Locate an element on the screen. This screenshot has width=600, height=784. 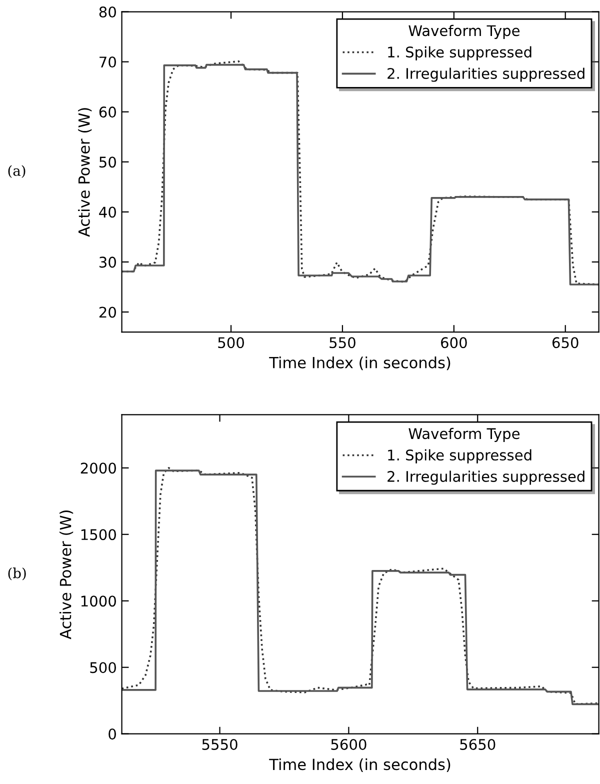
y-tick-label: 50 is located at coordinates (108, 162).